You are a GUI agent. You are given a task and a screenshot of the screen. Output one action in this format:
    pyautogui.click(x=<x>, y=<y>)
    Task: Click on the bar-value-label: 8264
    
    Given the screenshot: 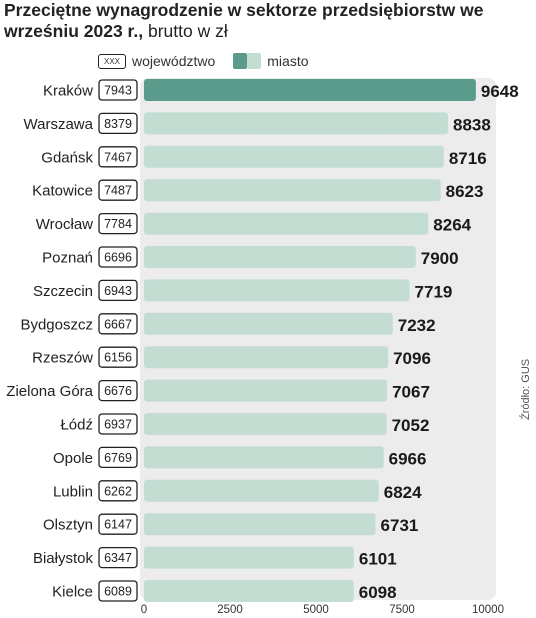 What is the action you would take?
    pyautogui.click(x=452, y=225)
    